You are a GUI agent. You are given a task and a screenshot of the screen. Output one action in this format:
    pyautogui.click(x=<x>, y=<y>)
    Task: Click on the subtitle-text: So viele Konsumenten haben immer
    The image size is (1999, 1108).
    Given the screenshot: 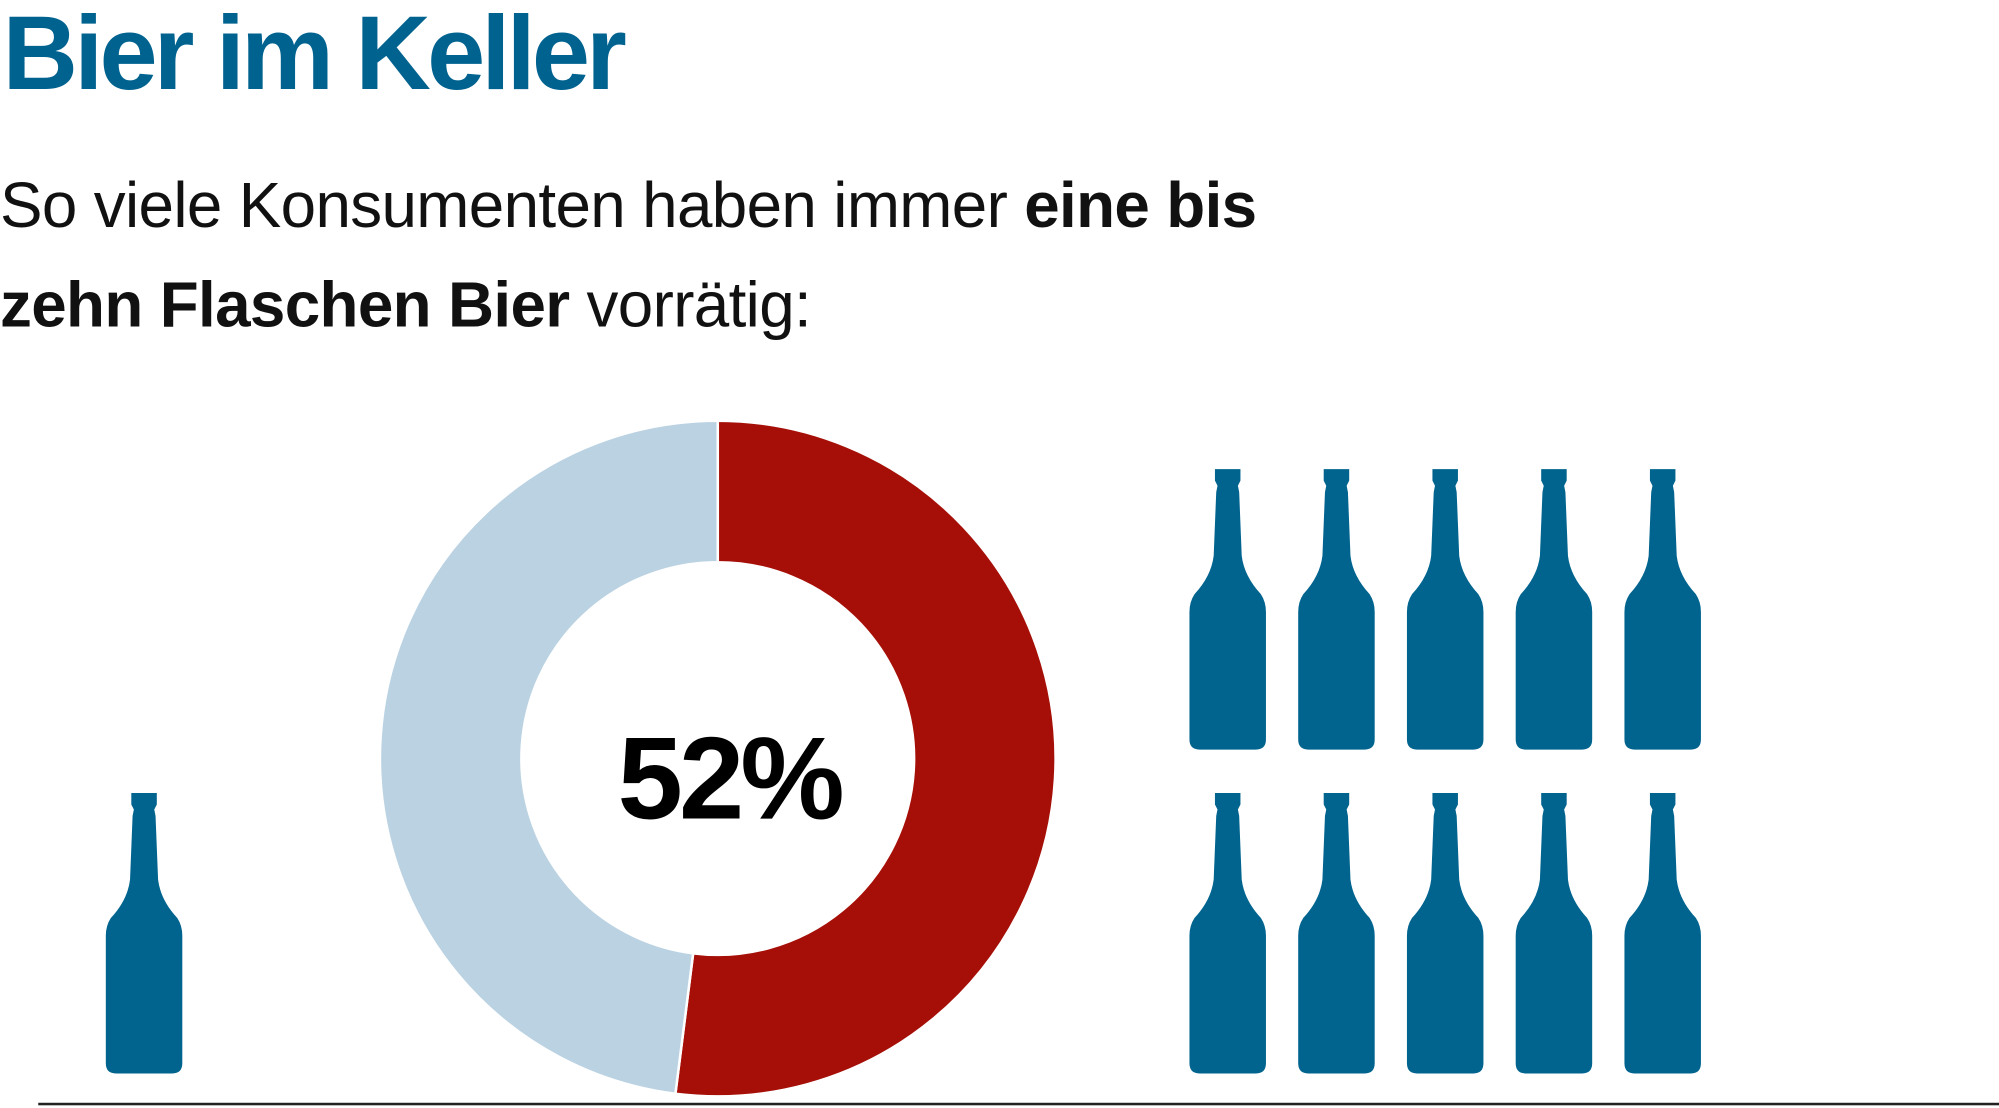 What is the action you would take?
    pyautogui.click(x=512, y=205)
    